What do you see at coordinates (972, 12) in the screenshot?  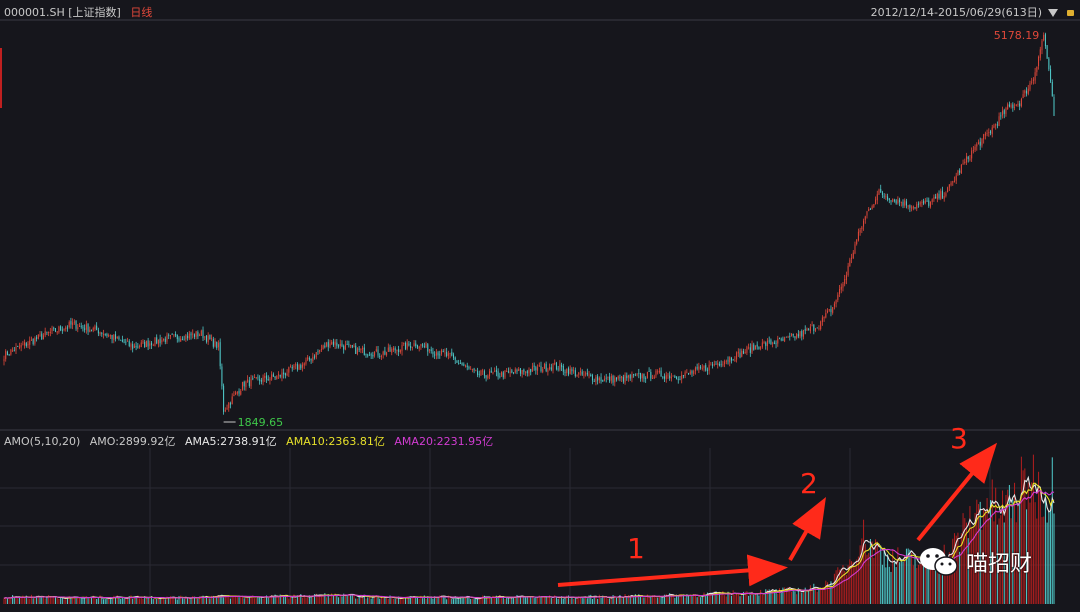 I see `date-range-control: 2012/12/14-2015/06/29(613日)` at bounding box center [972, 12].